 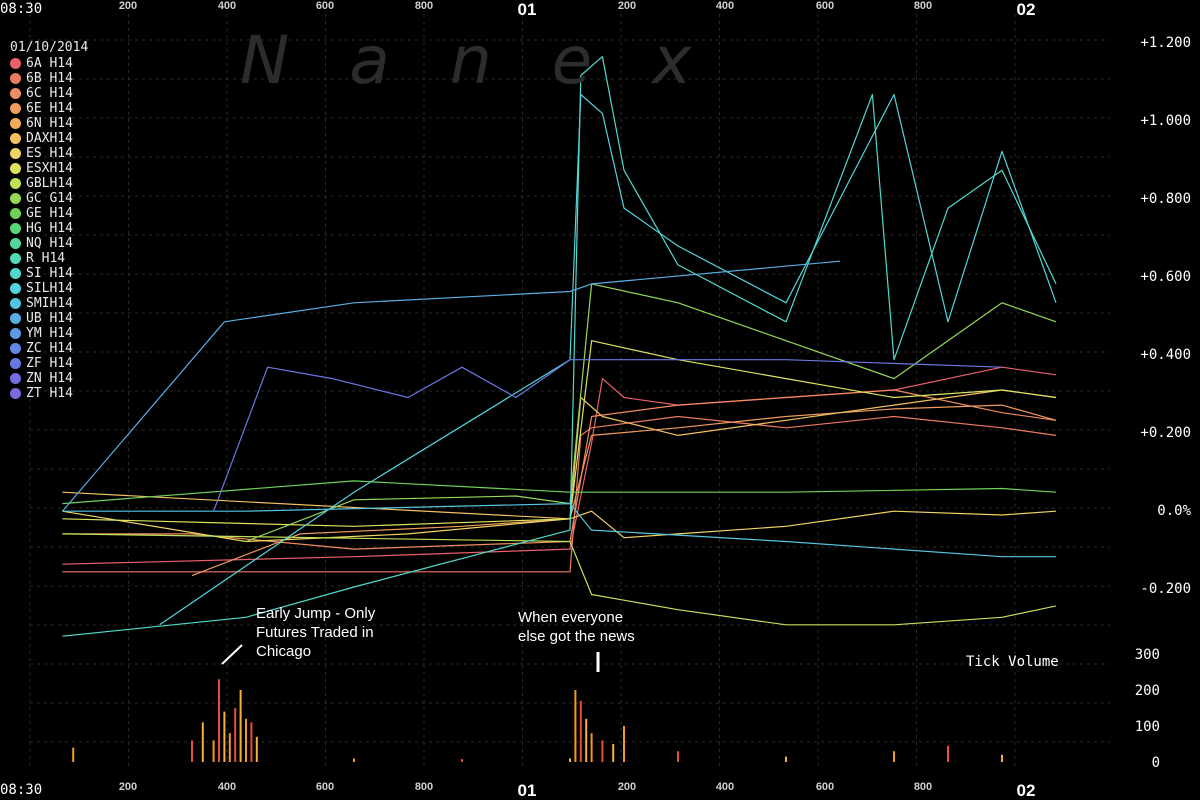 What do you see at coordinates (49, 153) in the screenshot?
I see `legend-label: ES H14` at bounding box center [49, 153].